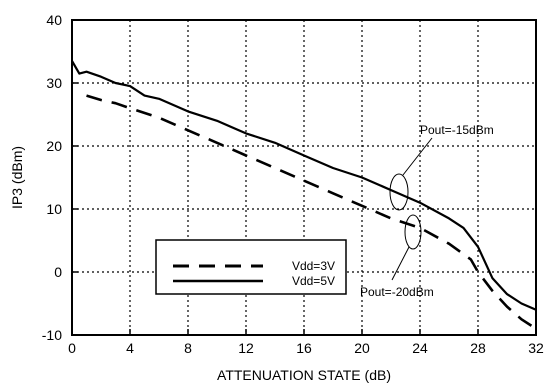  Describe the element at coordinates (417, 156) in the screenshot. I see `annotation-leader-15dbm` at that location.